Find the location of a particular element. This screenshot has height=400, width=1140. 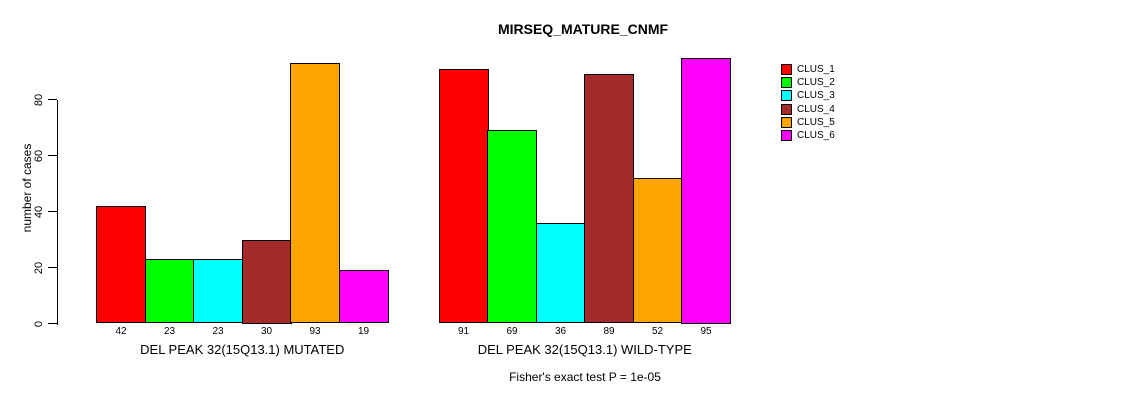

legend-label: CLUS_4 is located at coordinates (816, 109).